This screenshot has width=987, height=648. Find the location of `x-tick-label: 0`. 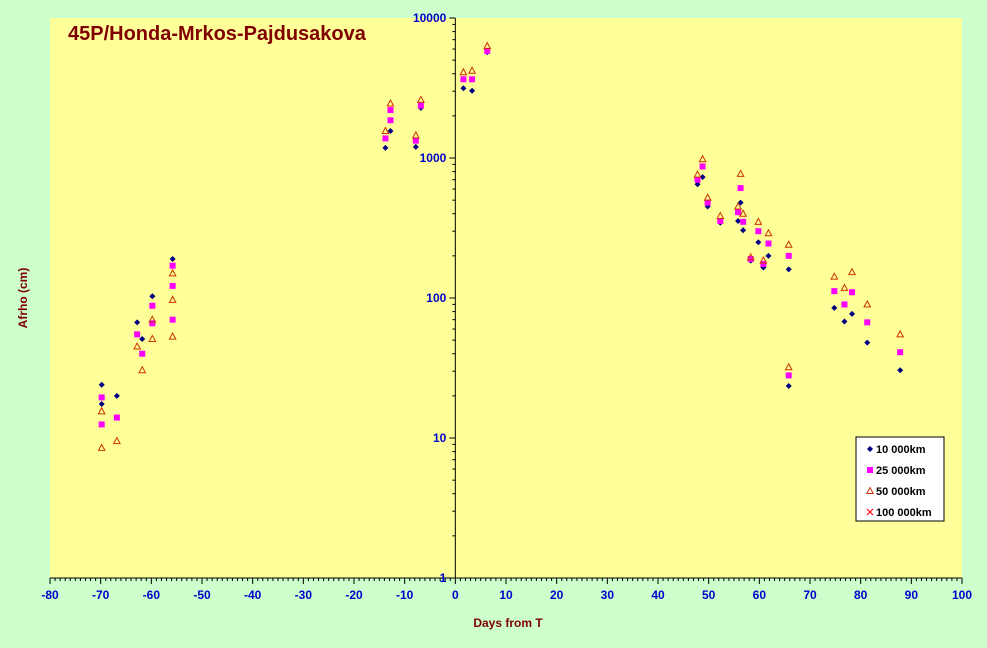

x-tick-label: 0 is located at coordinates (455, 595).